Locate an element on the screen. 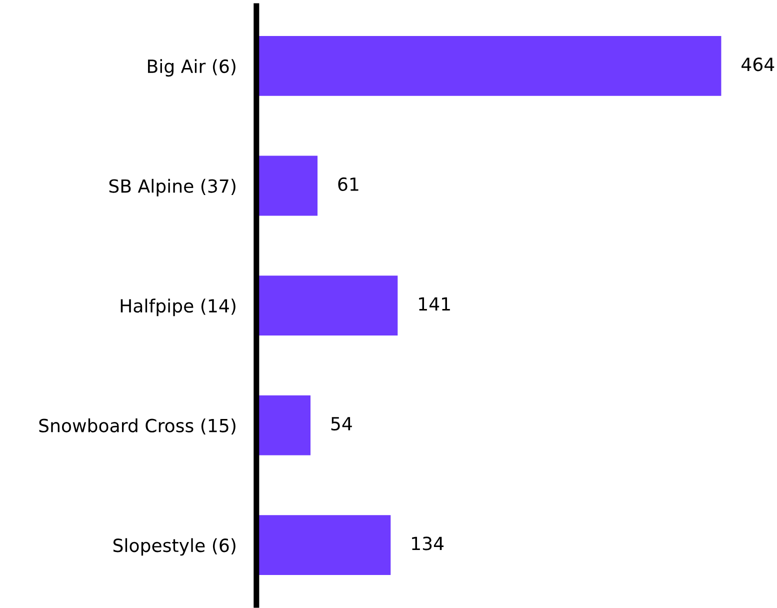 The height and width of the screenshot is (608, 777). y-tick-label: SB Alpine (37) is located at coordinates (172, 187).